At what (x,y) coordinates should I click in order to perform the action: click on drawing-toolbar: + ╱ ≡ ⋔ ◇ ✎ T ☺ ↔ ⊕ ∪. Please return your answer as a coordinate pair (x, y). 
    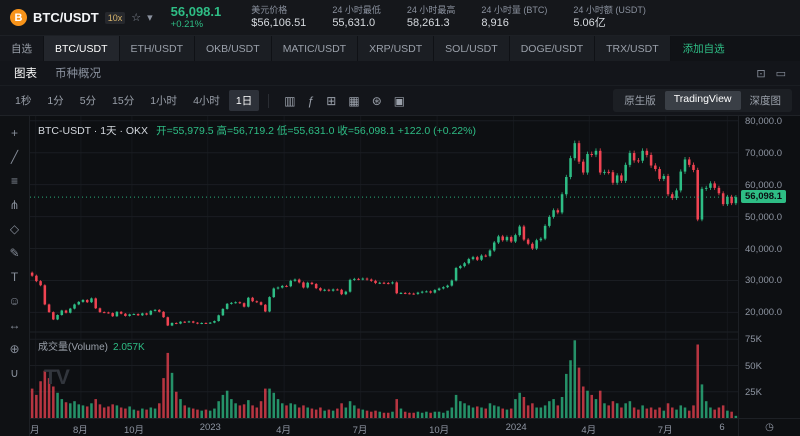
    Looking at the image, I should click on (15, 276).